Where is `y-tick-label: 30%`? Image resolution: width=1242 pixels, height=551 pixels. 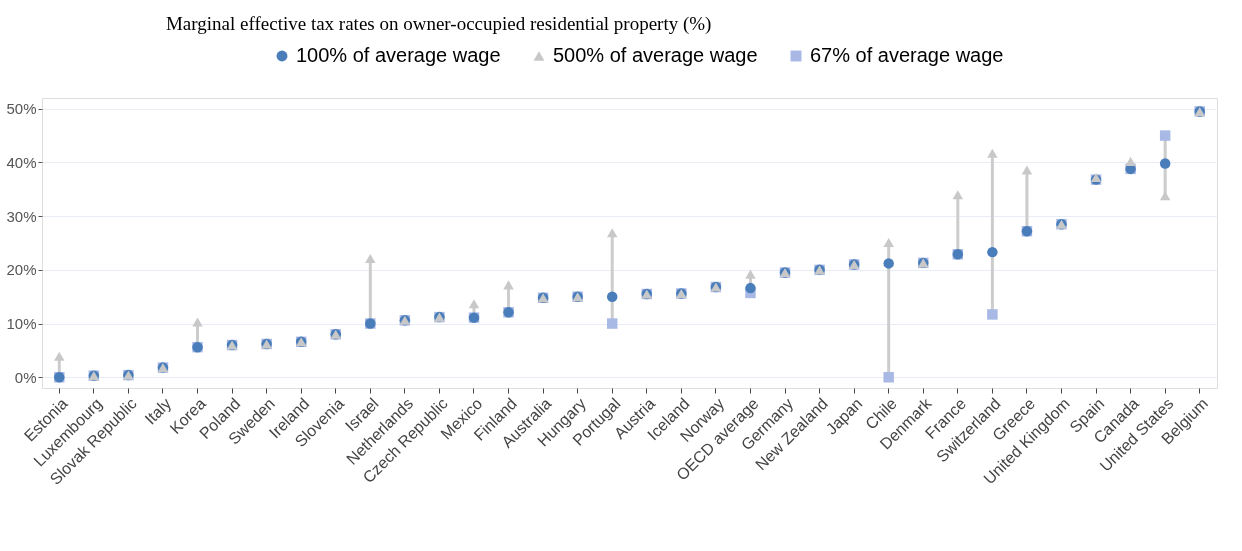
y-tick-label: 30% is located at coordinates (21, 216).